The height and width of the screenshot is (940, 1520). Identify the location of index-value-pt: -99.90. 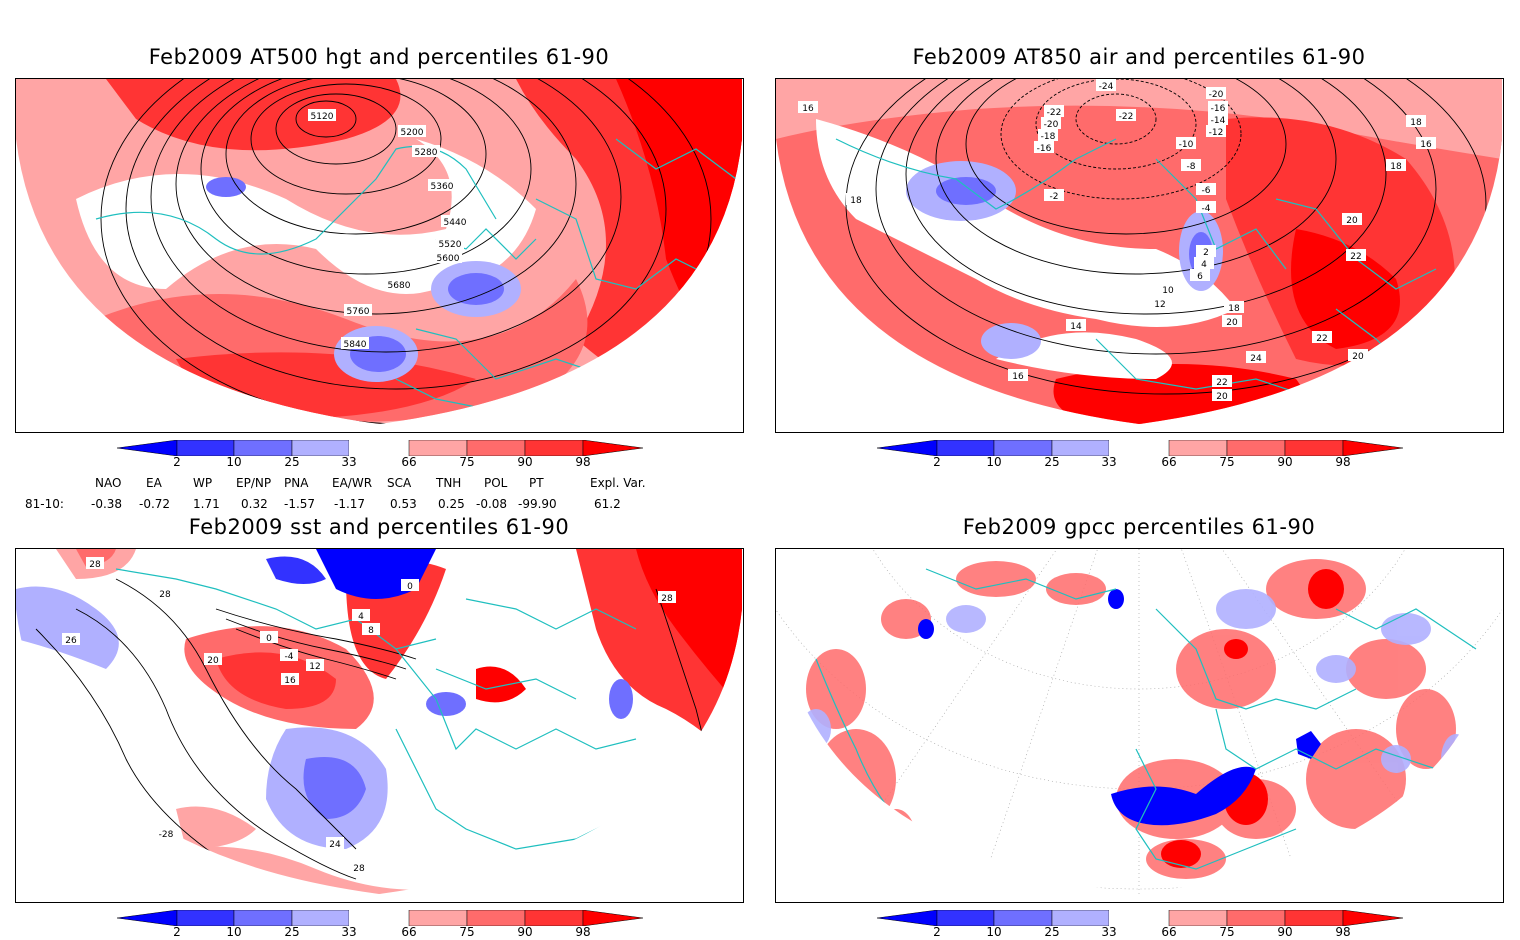
(537, 504).